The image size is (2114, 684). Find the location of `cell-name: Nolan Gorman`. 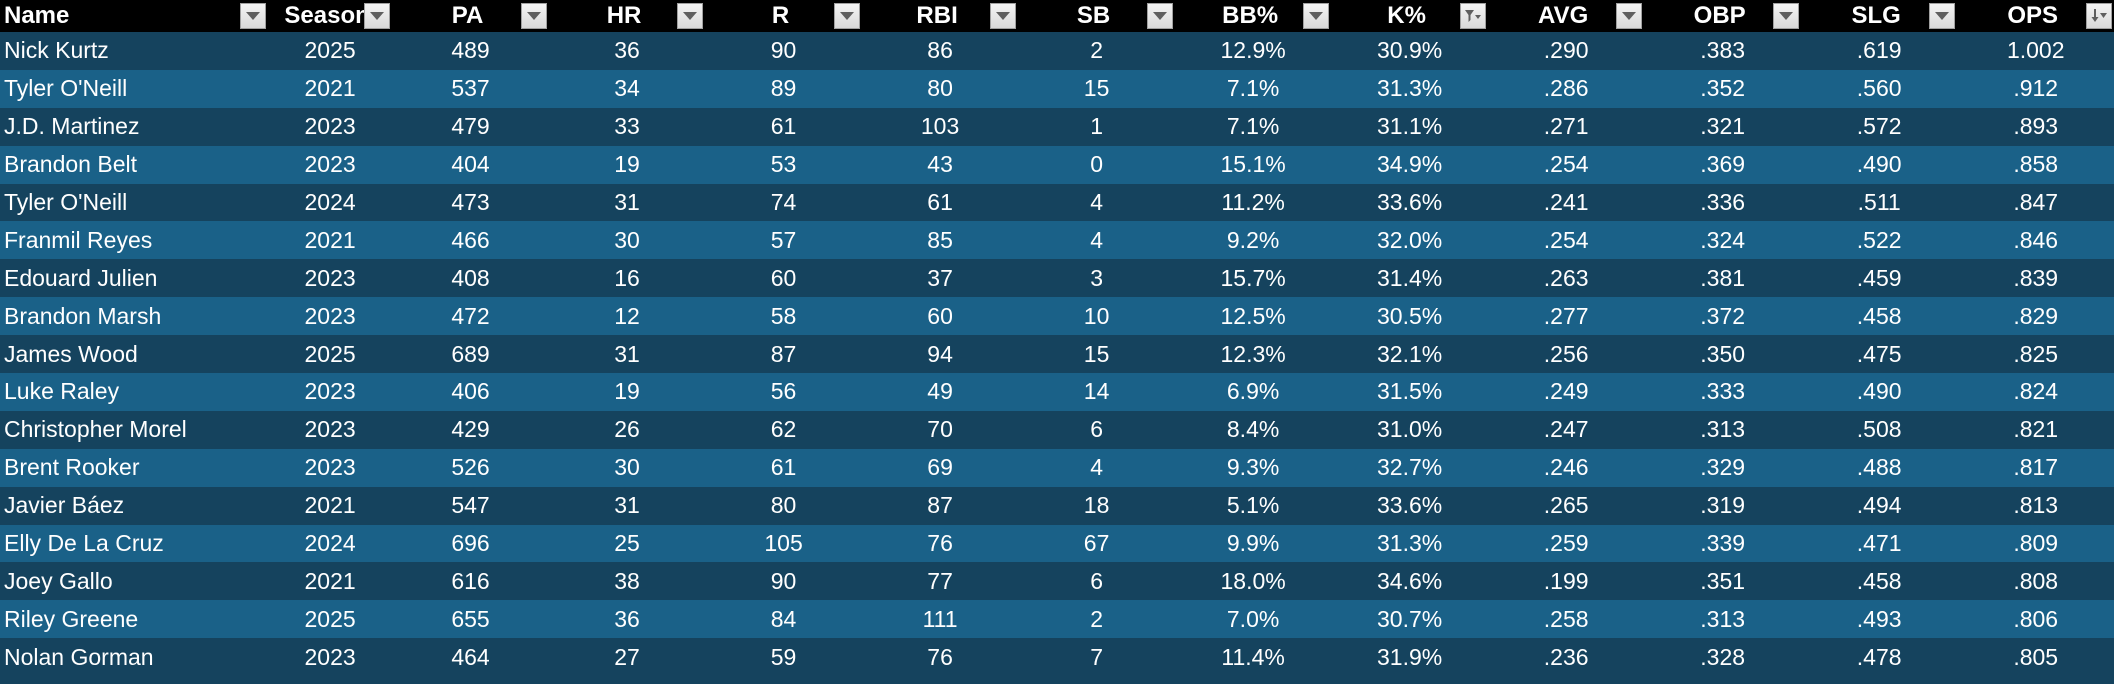

cell-name: Nolan Gorman is located at coordinates (79, 656).